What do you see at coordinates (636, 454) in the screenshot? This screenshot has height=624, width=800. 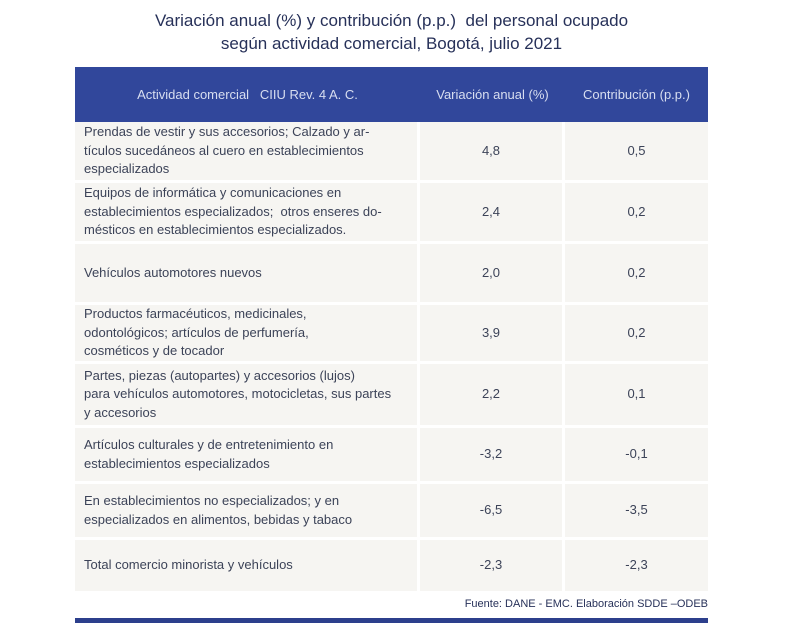 I see `contribution-cell: -0,1` at bounding box center [636, 454].